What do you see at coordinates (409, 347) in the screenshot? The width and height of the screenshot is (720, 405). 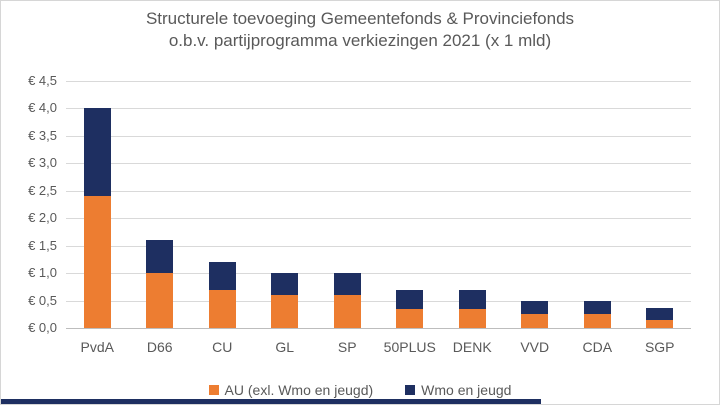 I see `x-tick-label-50plus: 50PLUS` at bounding box center [409, 347].